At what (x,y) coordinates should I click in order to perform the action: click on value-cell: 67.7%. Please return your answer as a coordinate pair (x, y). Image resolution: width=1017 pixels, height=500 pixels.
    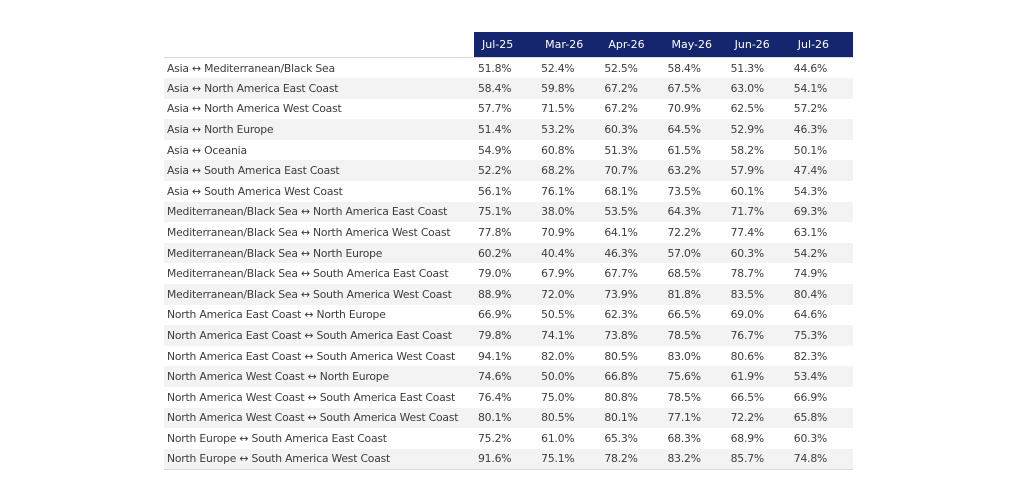
    Looking at the image, I should click on (621, 274).